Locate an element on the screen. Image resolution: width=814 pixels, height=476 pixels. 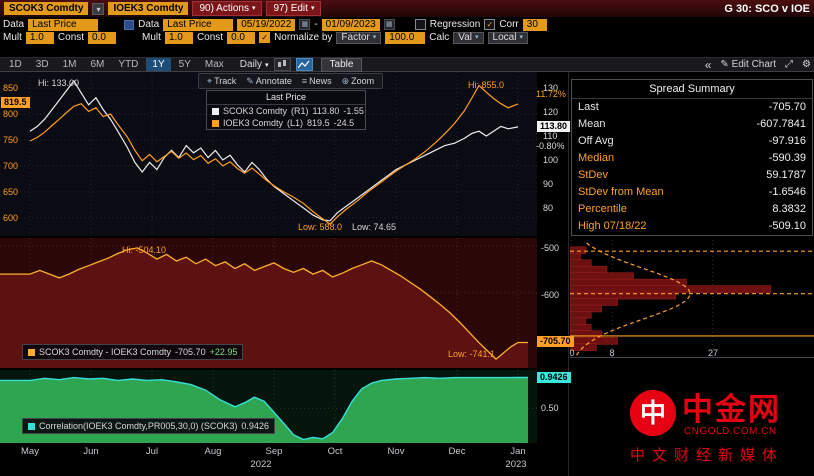
candlestick-chart-button is located at coordinates (282, 64).